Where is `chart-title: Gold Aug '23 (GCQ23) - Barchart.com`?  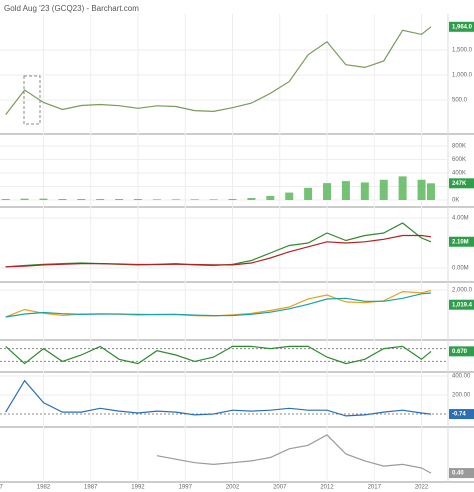
chart-title: Gold Aug '23 (GCQ23) - Barchart.com is located at coordinates (71, 8).